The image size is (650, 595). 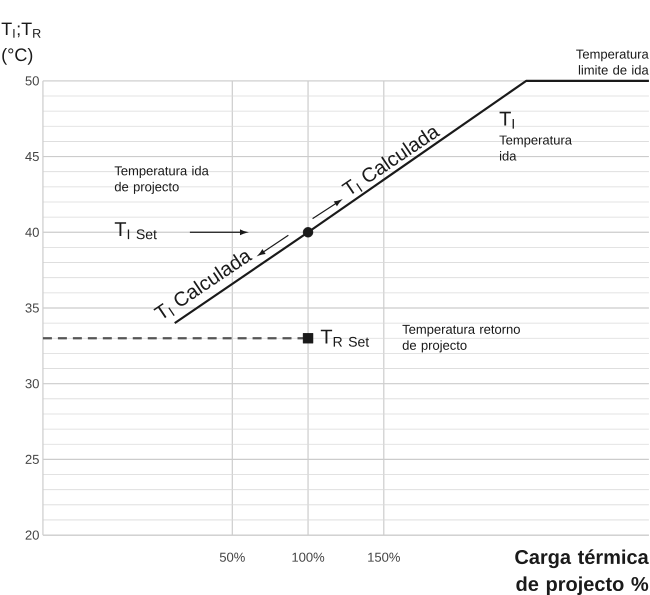 What do you see at coordinates (32, 383) in the screenshot?
I see `y-tick-label: 30` at bounding box center [32, 383].